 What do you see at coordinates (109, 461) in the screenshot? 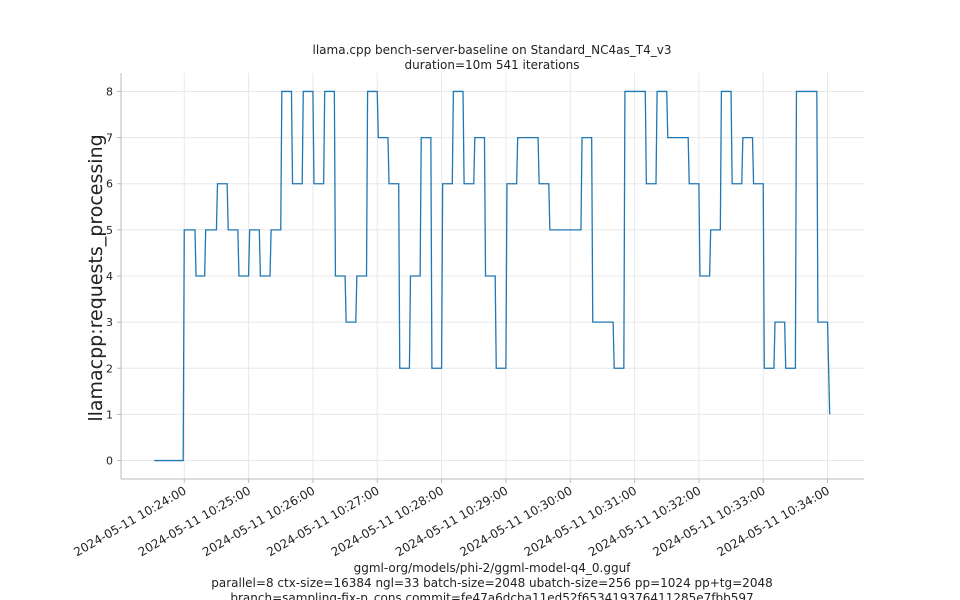
I see `y-tick-label: 0` at bounding box center [109, 461].